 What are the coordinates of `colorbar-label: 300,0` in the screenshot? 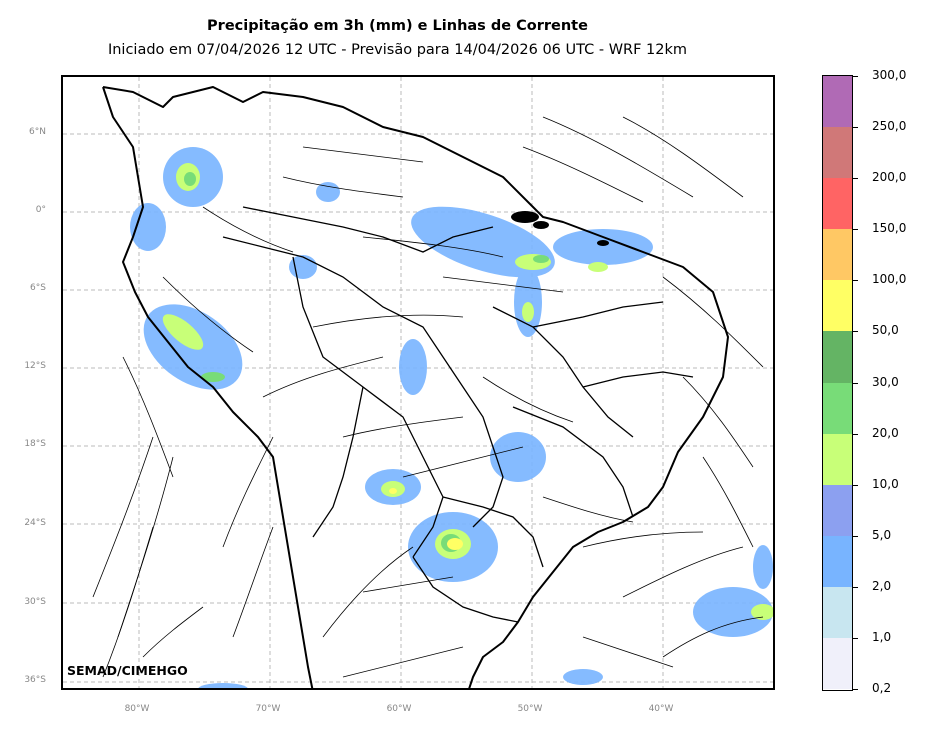 It's located at (889, 75).